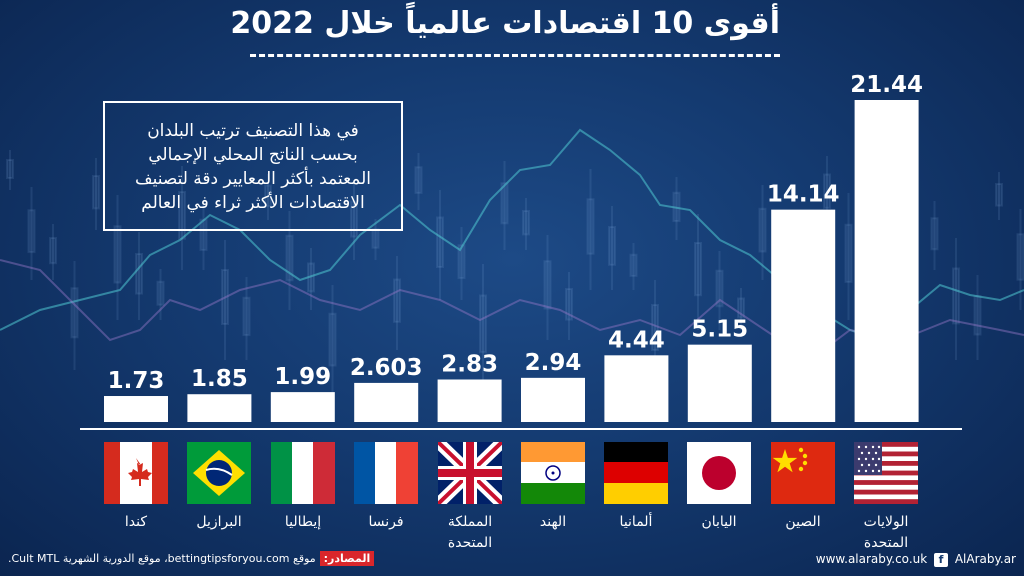  Describe the element at coordinates (886, 473) in the screenshot. I see `usa-flag-icon` at that location.